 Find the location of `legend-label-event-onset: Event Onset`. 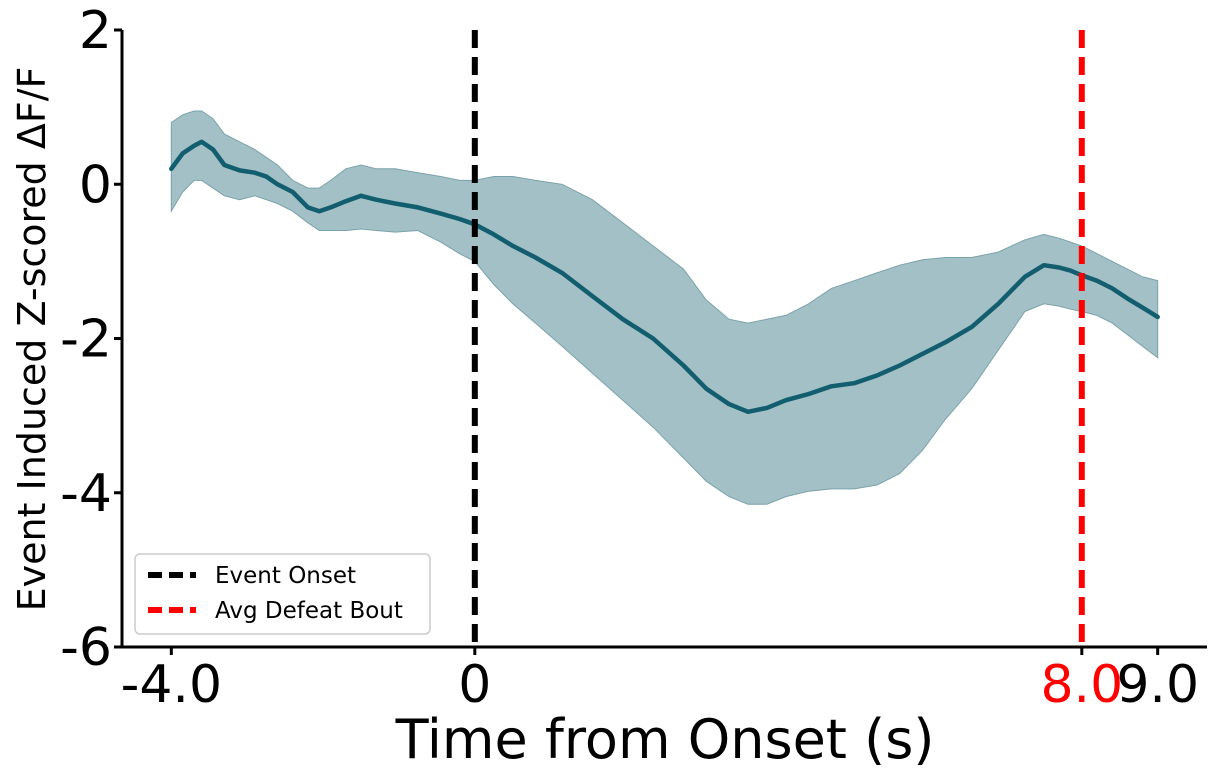

legend-label-event-onset: Event Onset is located at coordinates (285, 576).